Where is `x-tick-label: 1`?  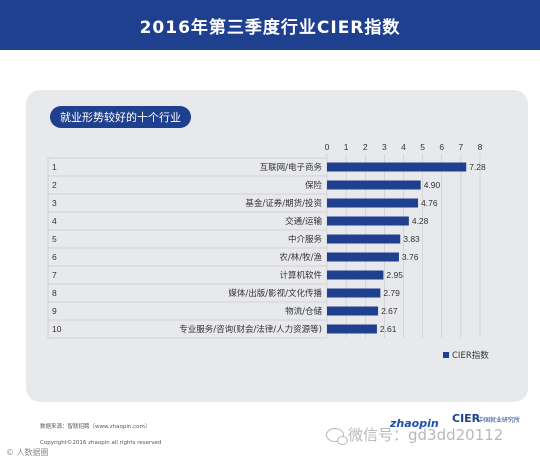
x-tick-label: 1 is located at coordinates (346, 147).